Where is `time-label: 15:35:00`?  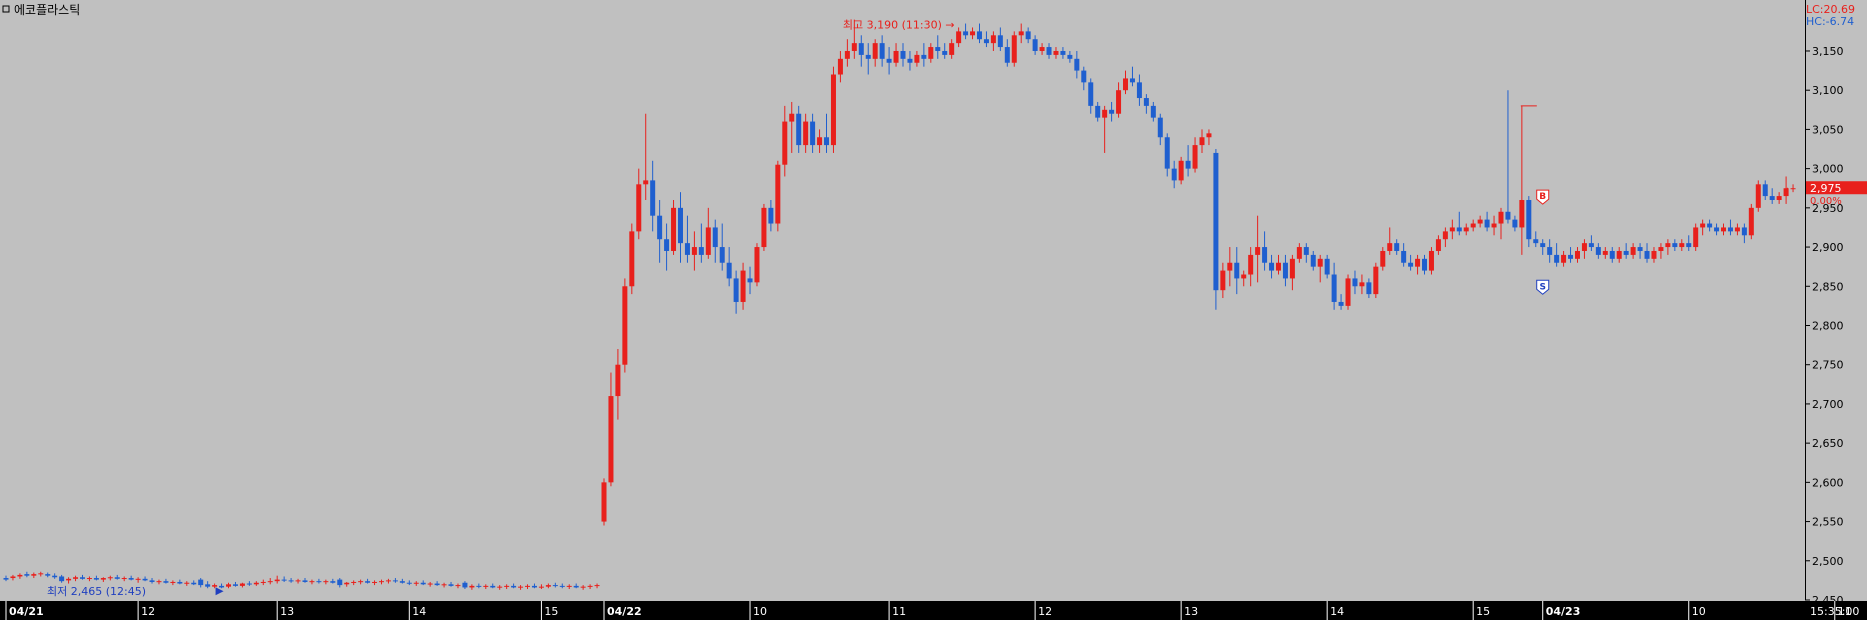
time-label: 15:35:00 is located at coordinates (1834, 611).